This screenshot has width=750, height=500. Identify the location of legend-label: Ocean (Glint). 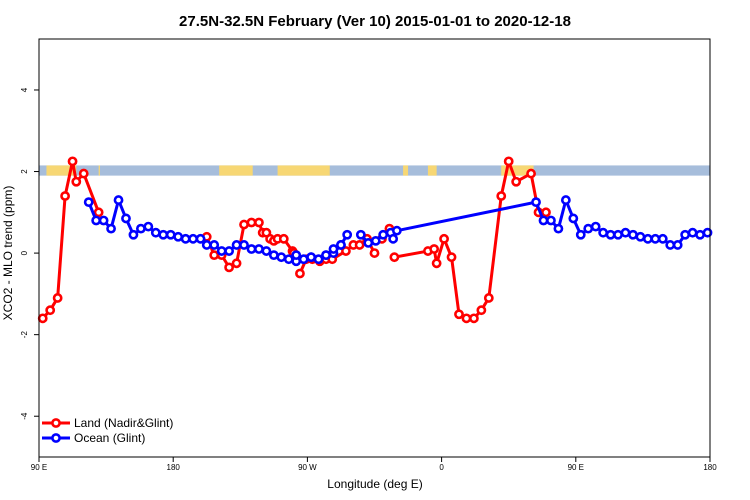
(109, 438).